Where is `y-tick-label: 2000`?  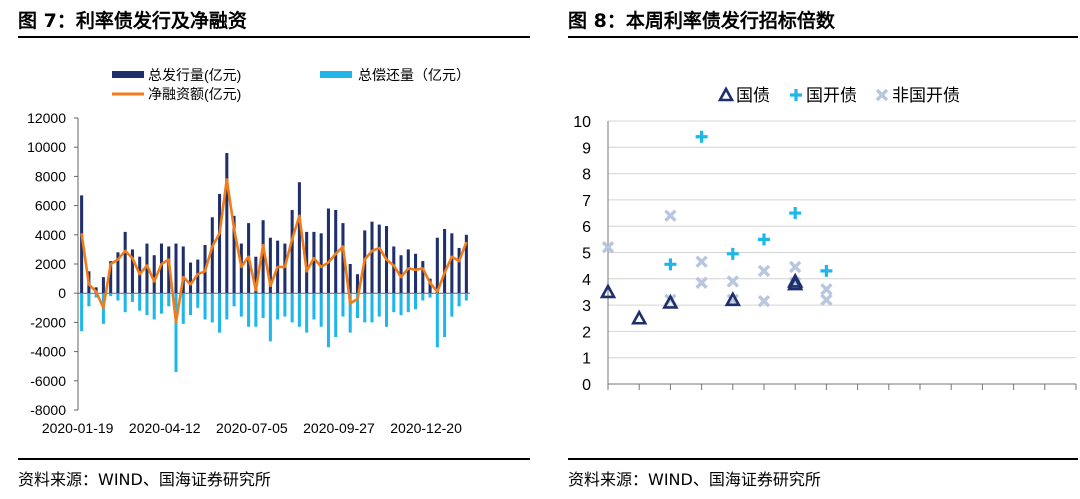 y-tick-label: 2000 is located at coordinates (50, 264).